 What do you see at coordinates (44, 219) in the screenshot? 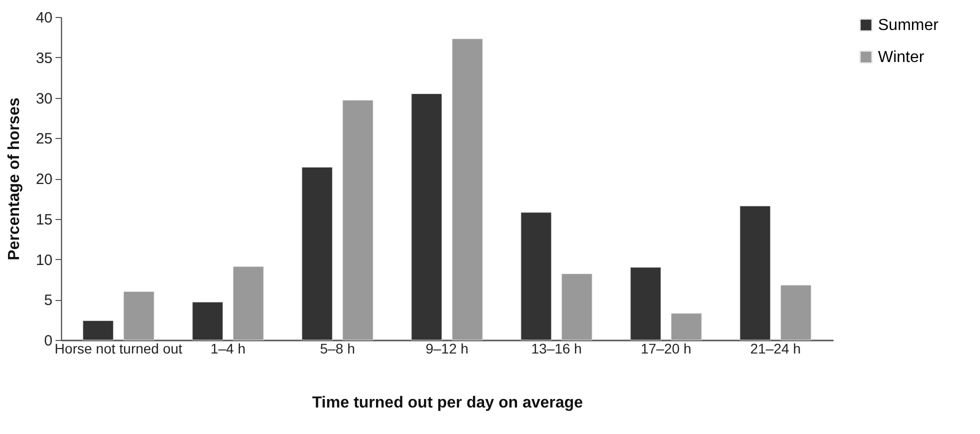
I see `y-tick-label: 15` at bounding box center [44, 219].